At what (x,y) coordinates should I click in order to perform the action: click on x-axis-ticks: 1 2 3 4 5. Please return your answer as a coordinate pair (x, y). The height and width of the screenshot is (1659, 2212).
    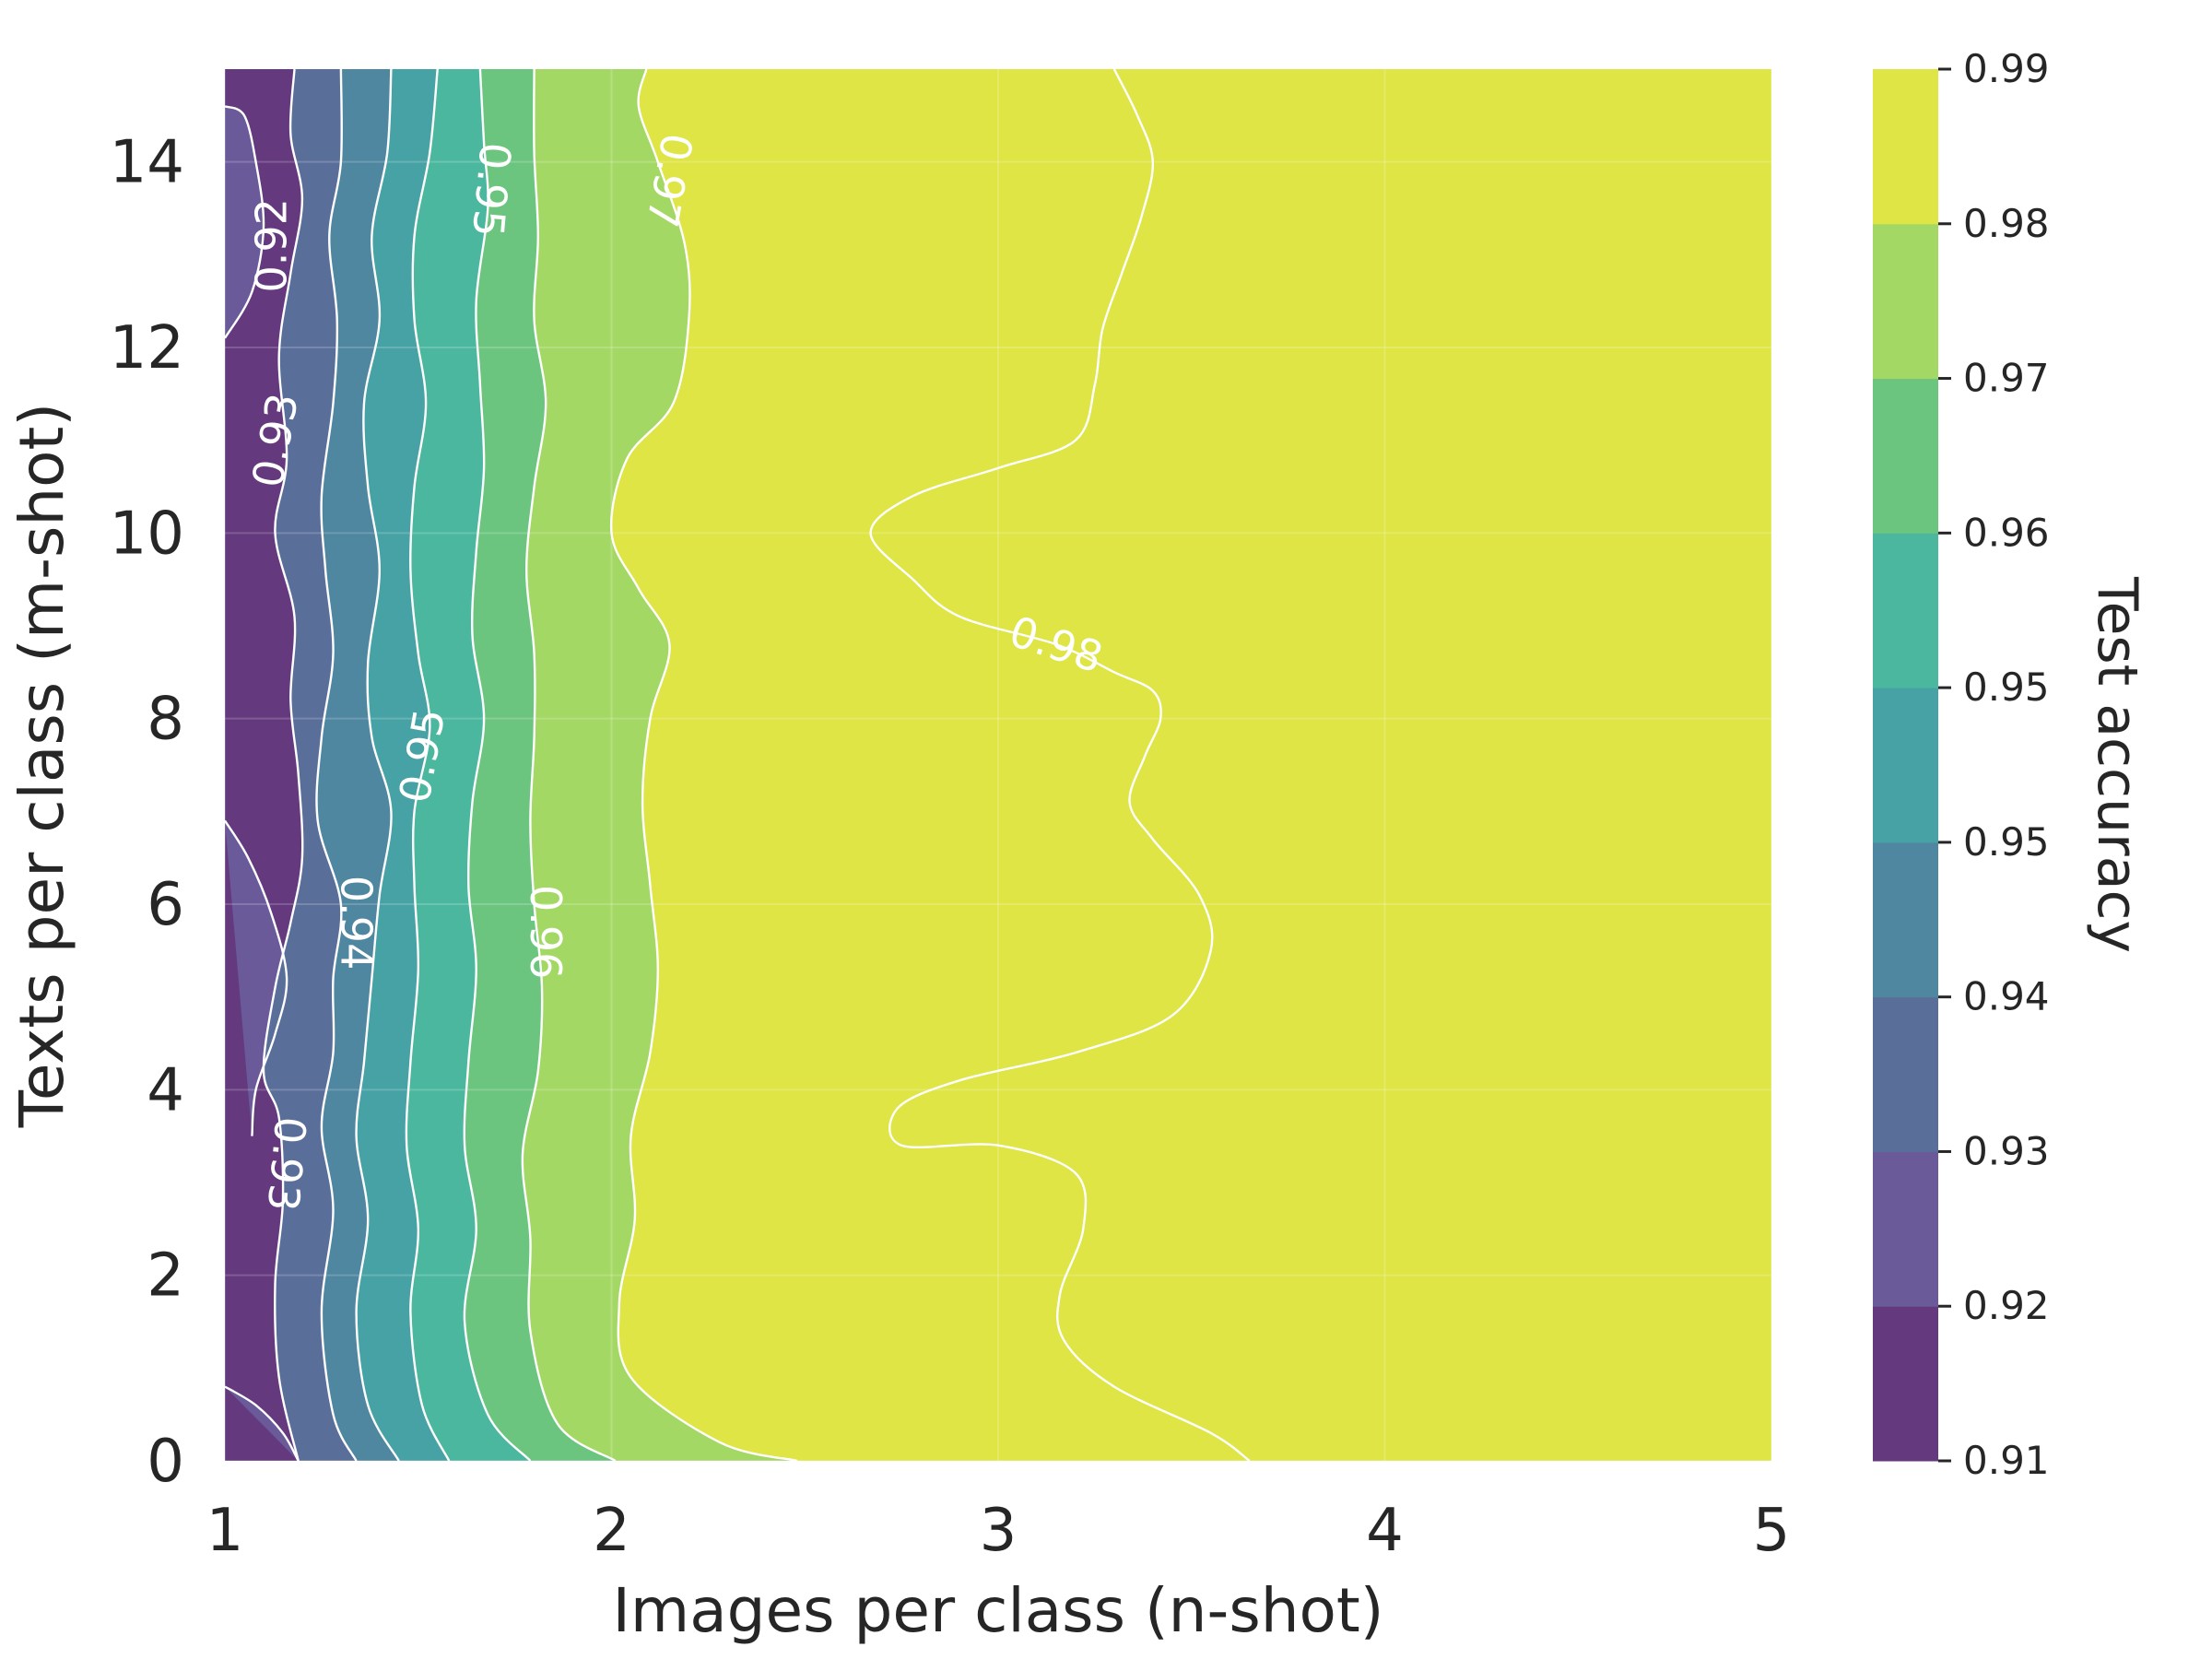
    Looking at the image, I should click on (998, 1531).